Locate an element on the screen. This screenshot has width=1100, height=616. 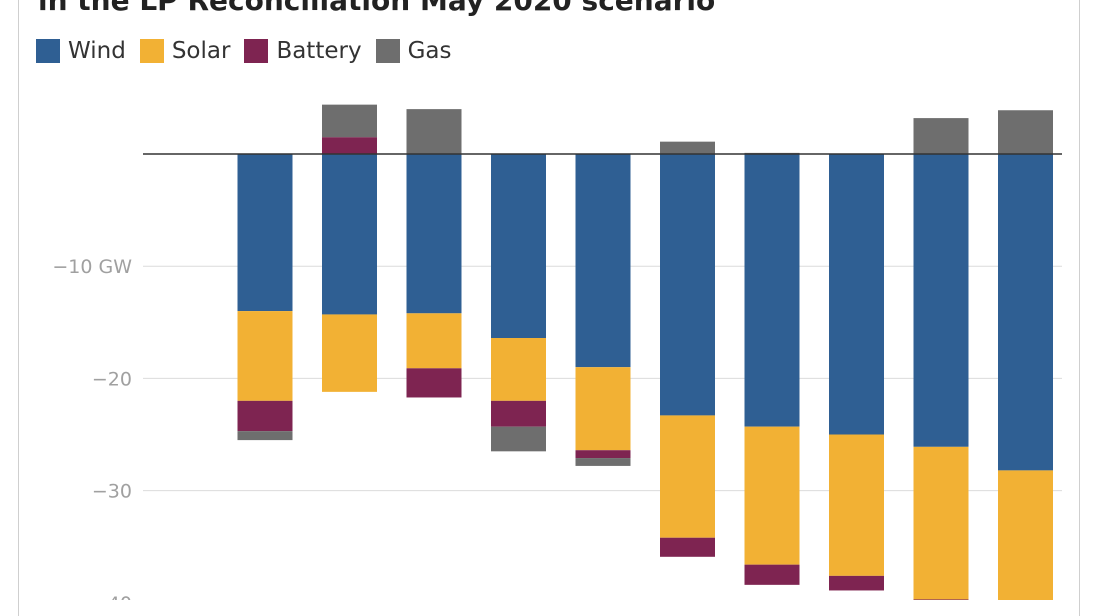
legend-item-wind: Wind is located at coordinates (81, 51).